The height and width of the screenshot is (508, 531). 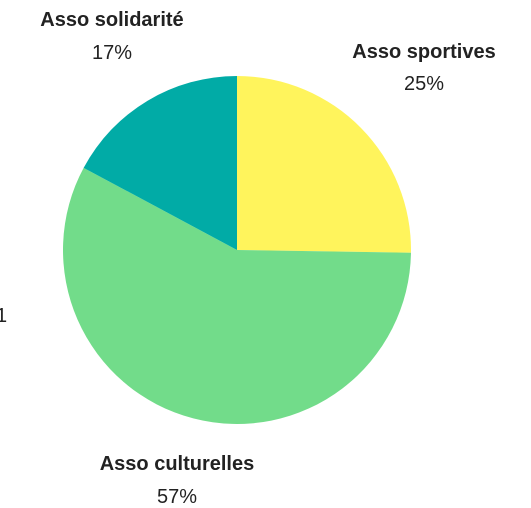 I want to click on pie-slice-asso-sportives, so click(x=324, y=164).